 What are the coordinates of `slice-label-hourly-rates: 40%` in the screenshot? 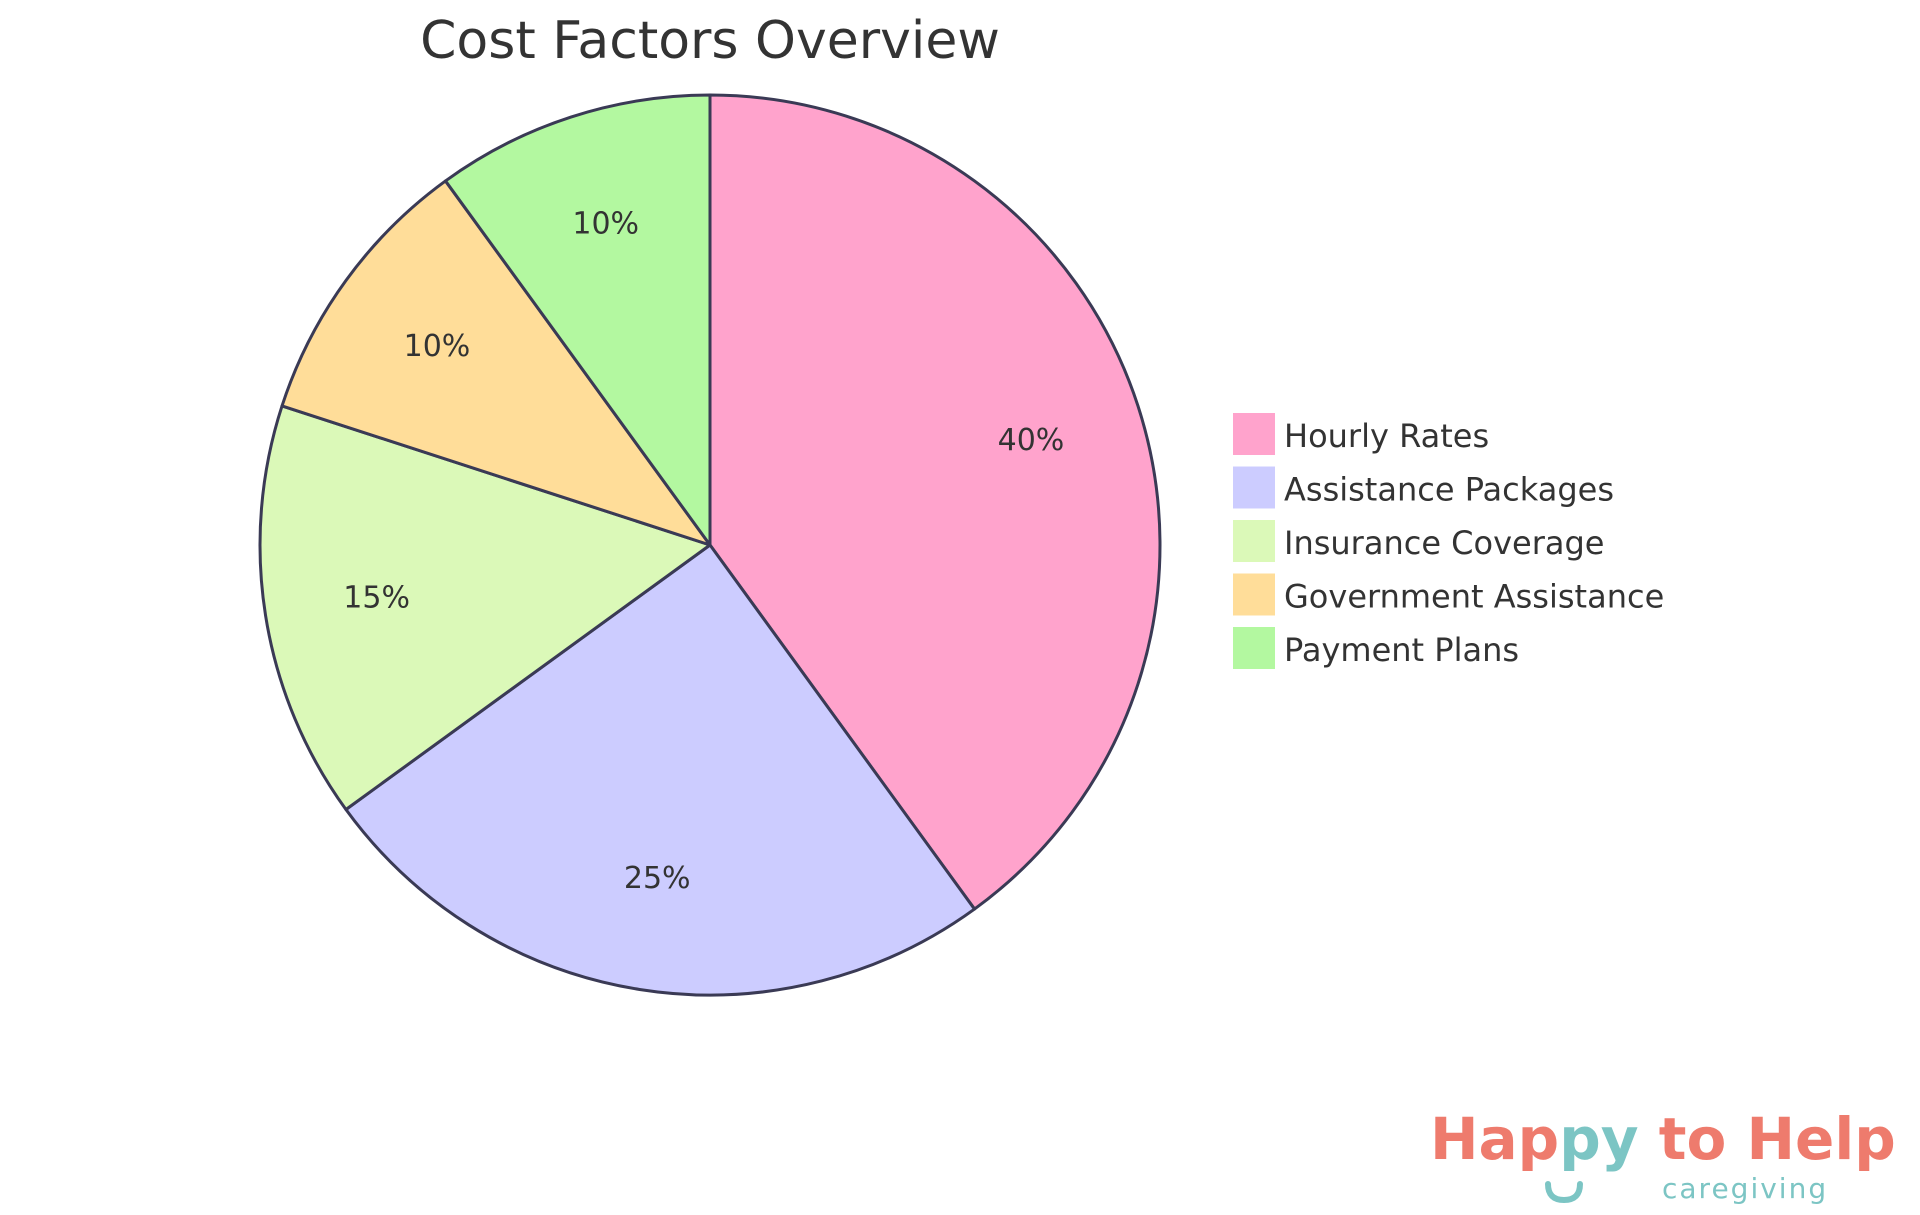 It's located at (1031, 440).